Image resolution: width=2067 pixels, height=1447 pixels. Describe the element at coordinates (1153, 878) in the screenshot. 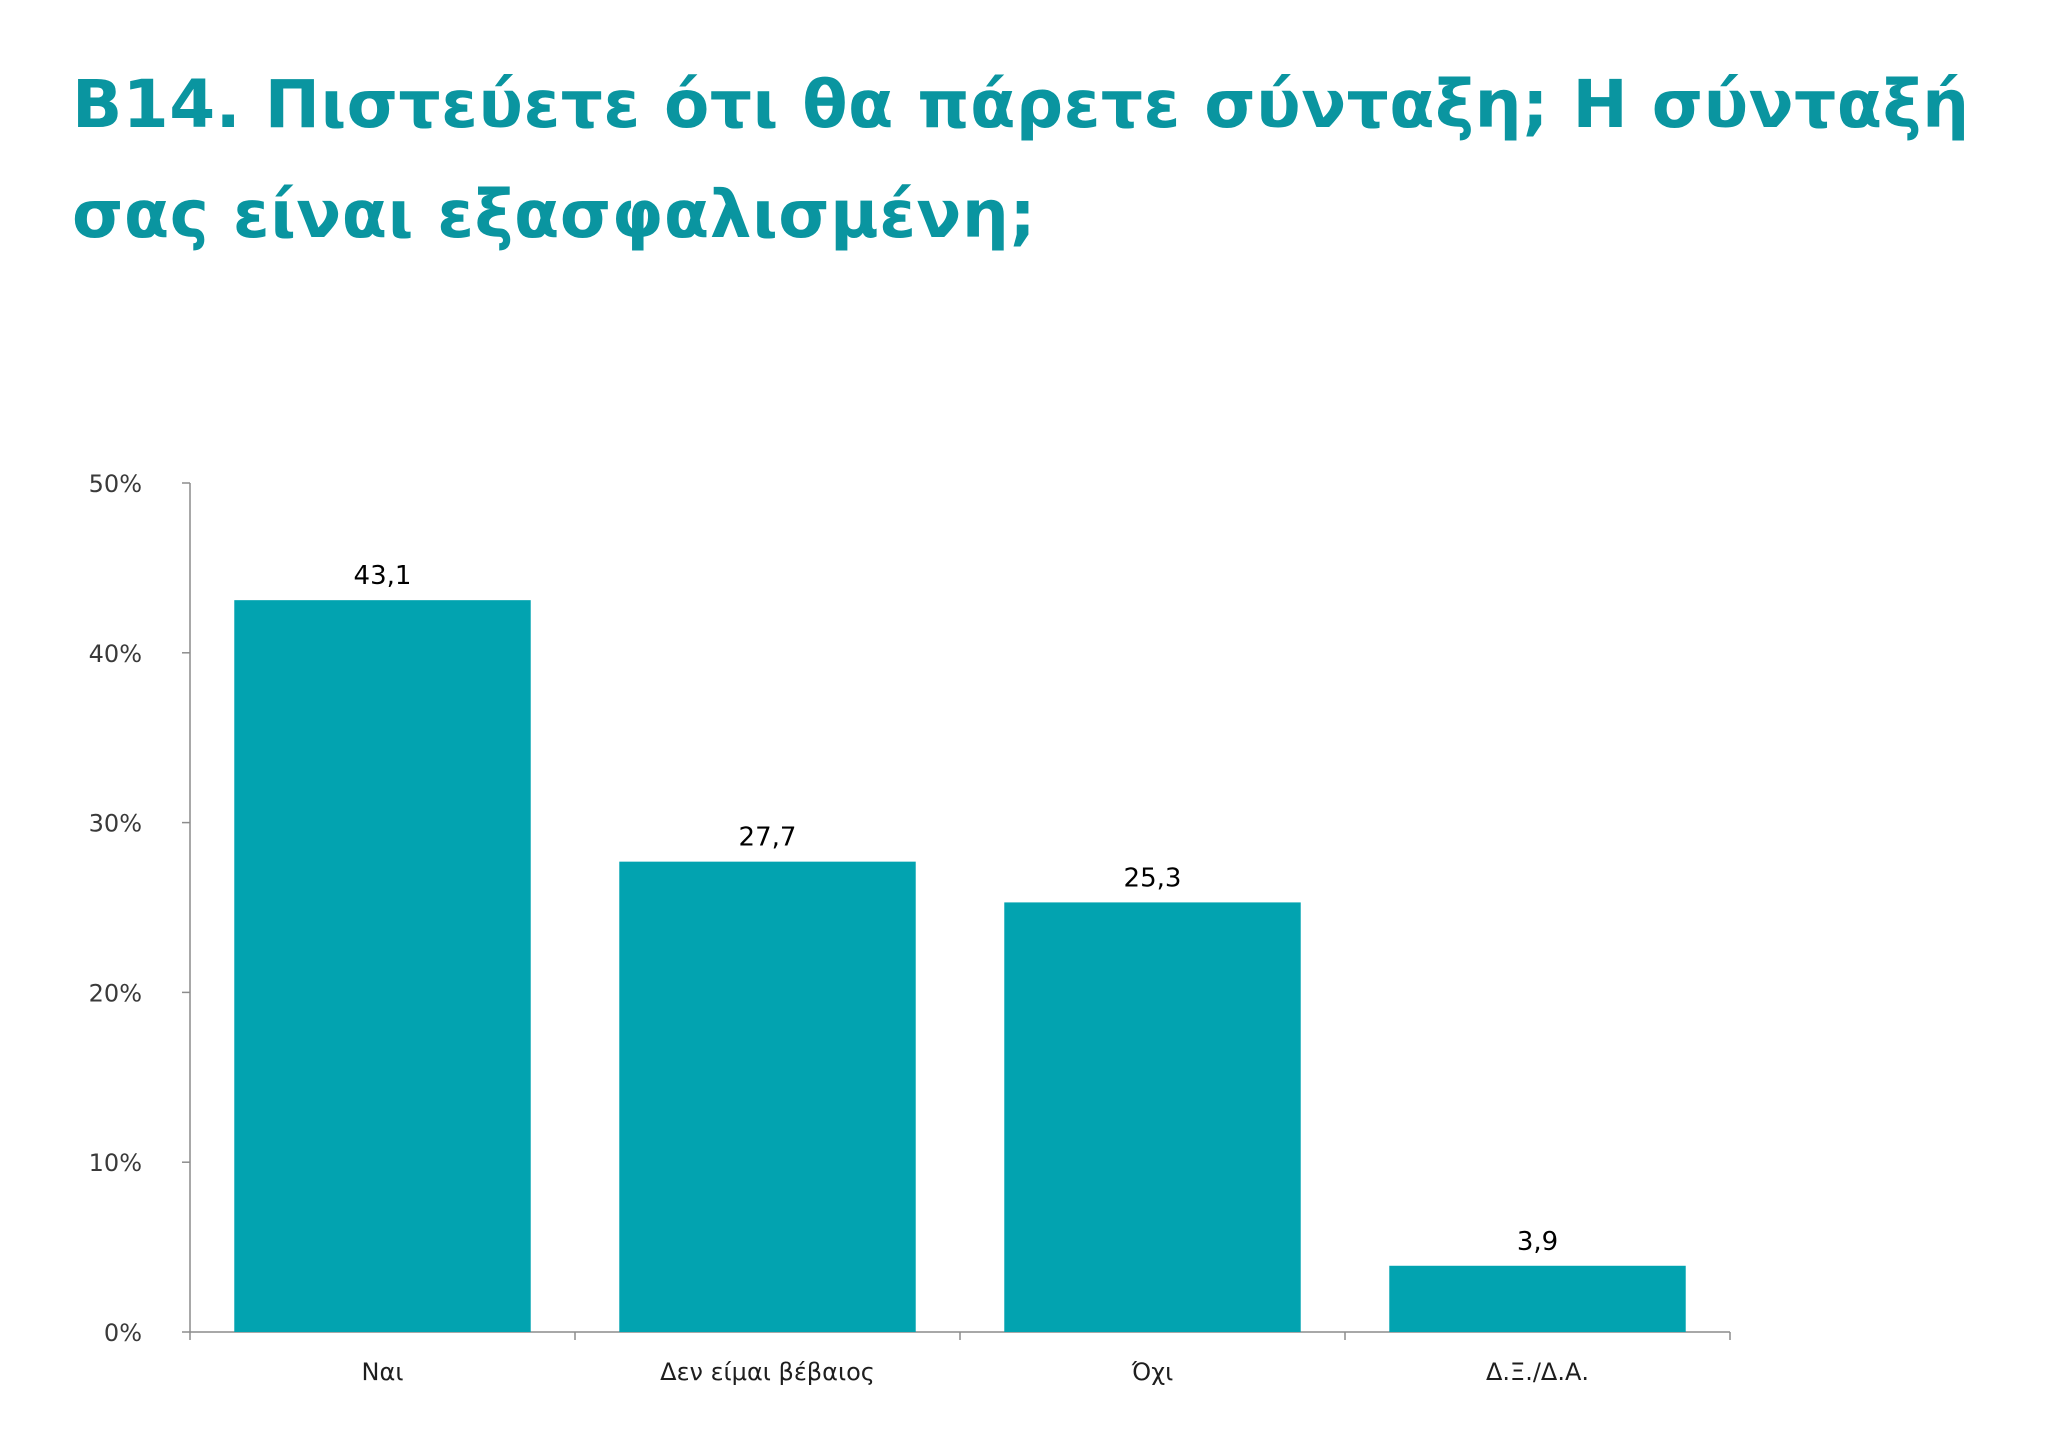

I see `data-label: 25,3` at that location.